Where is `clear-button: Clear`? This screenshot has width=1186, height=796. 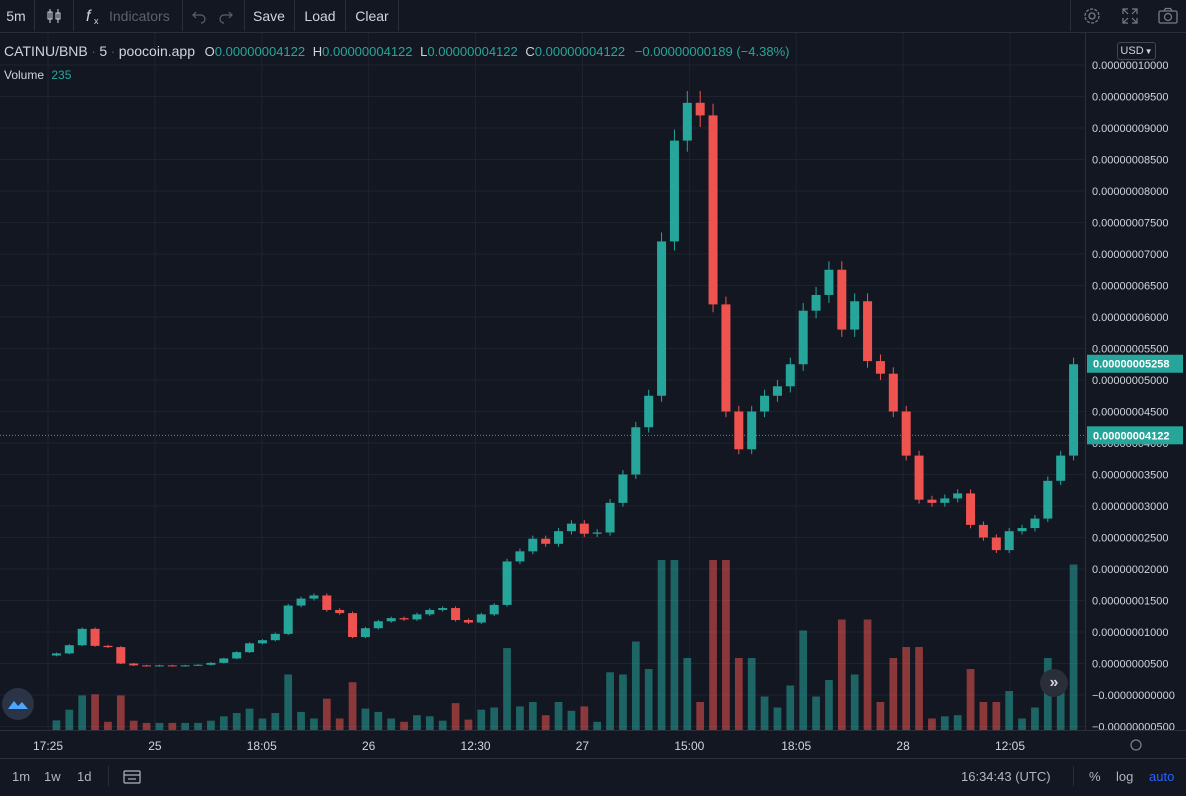 clear-button: Clear is located at coordinates (372, 15).